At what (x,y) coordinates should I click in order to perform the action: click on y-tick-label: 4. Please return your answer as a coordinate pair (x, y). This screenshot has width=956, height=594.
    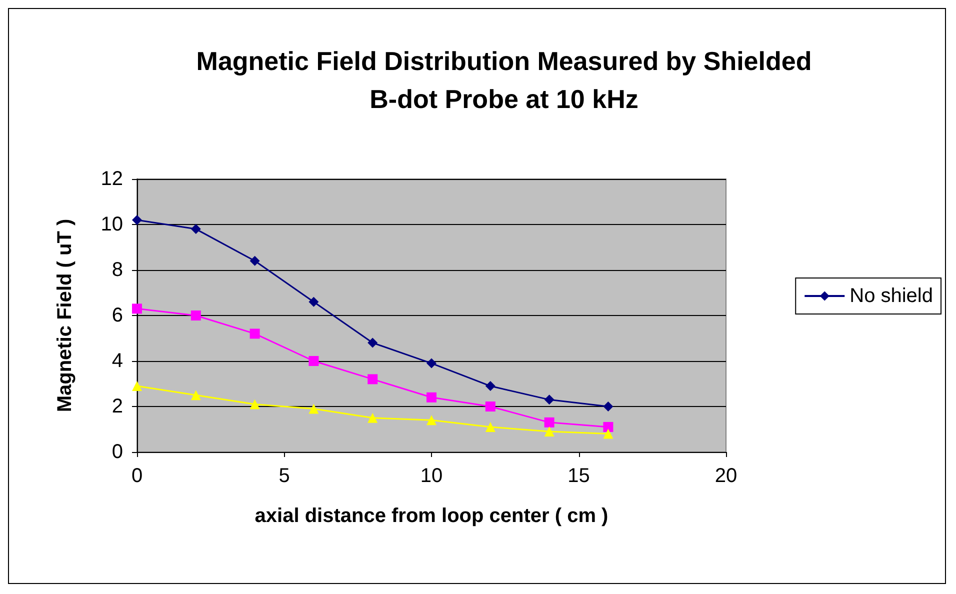
    Looking at the image, I should click on (117, 361).